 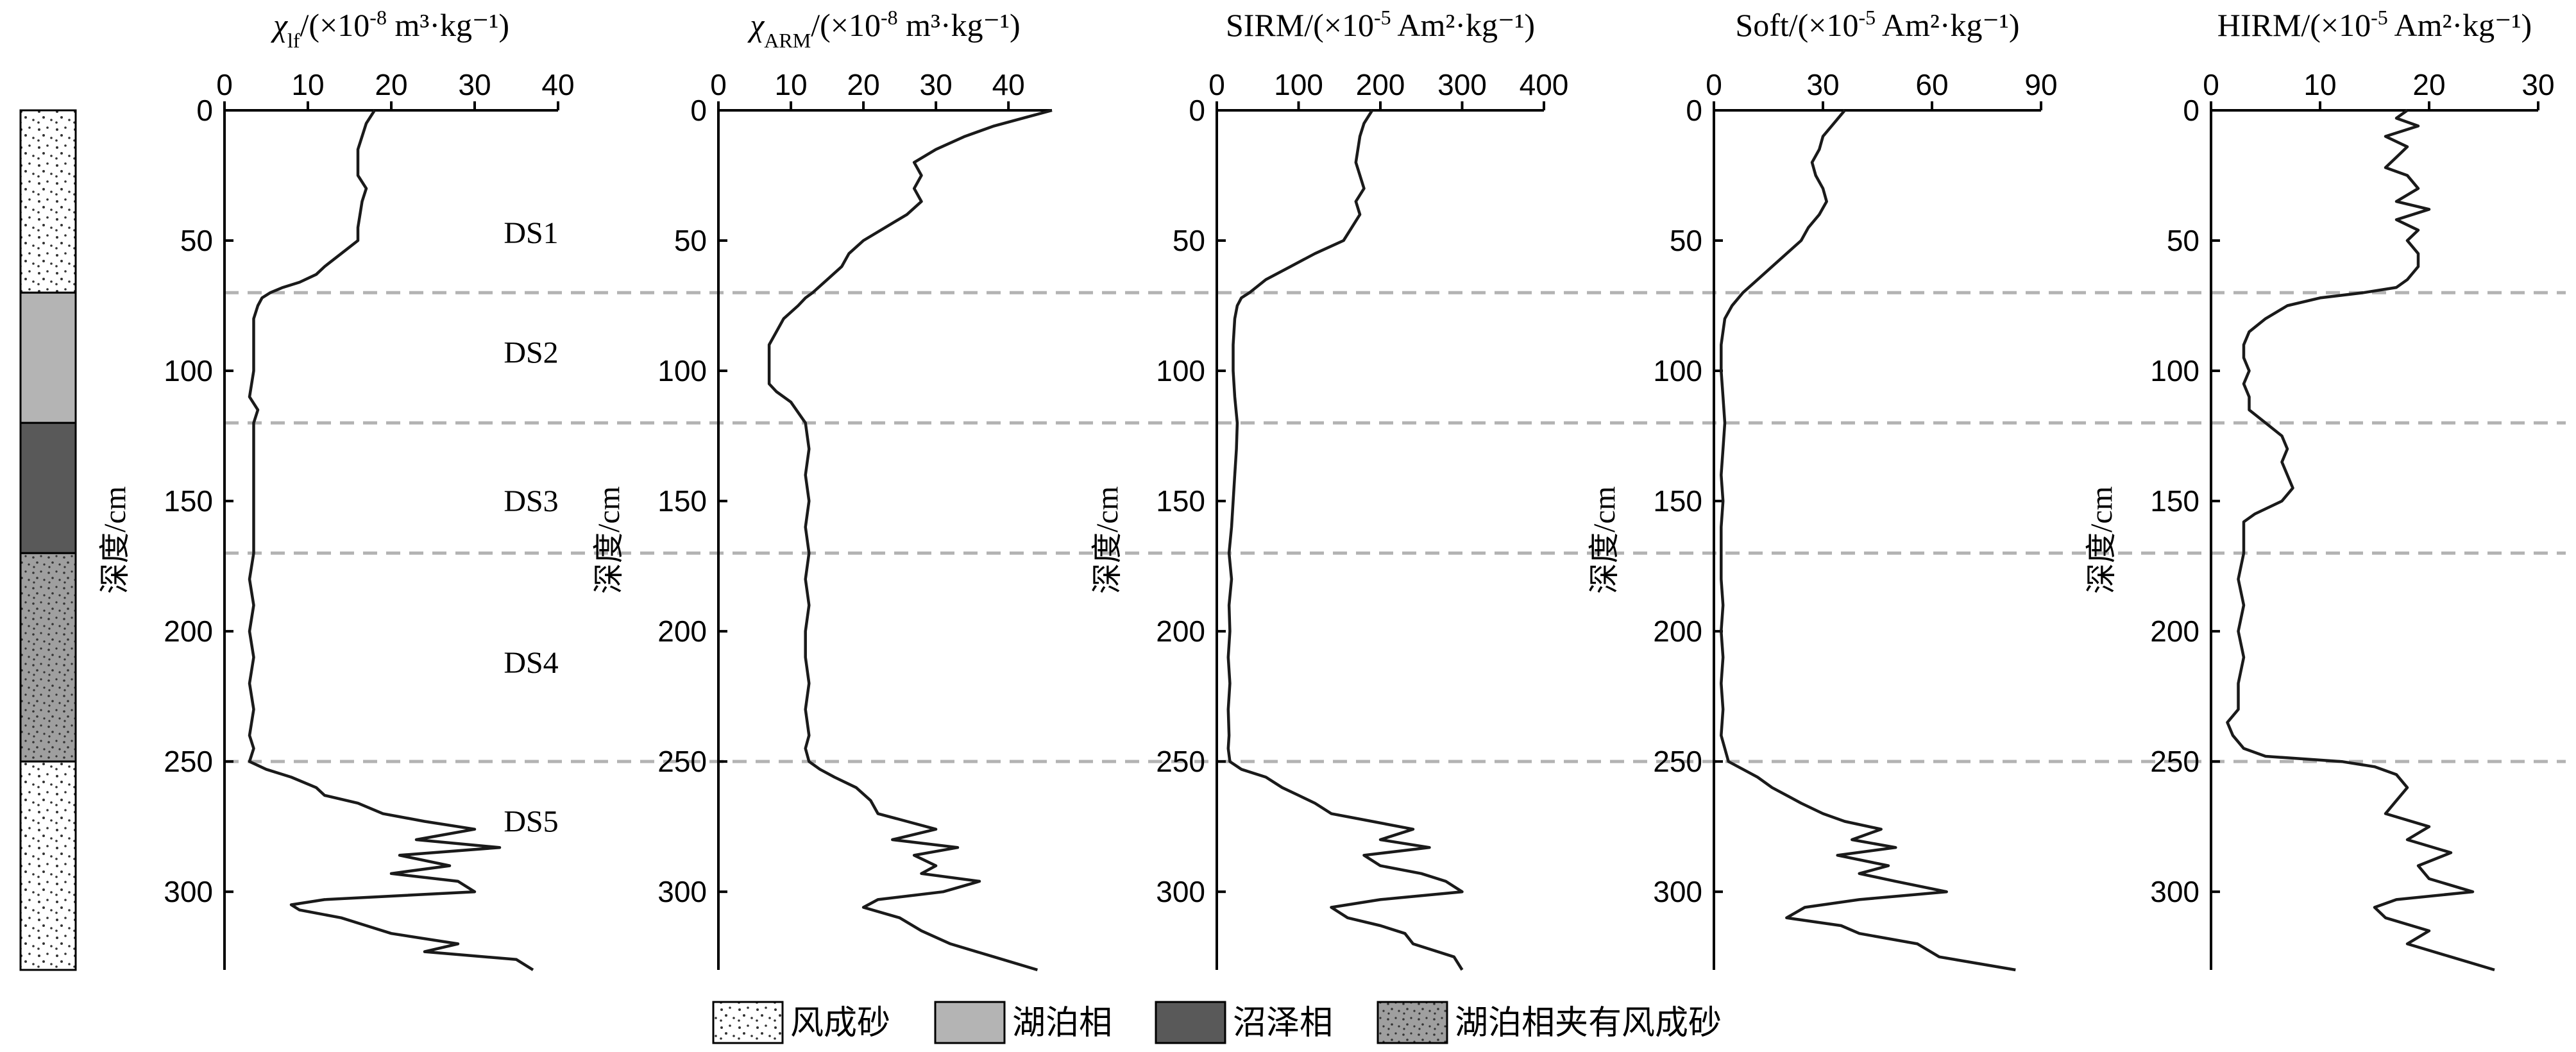 What do you see at coordinates (1244, 1022) in the screenshot?
I see `legend-item: 沼泽相` at bounding box center [1244, 1022].